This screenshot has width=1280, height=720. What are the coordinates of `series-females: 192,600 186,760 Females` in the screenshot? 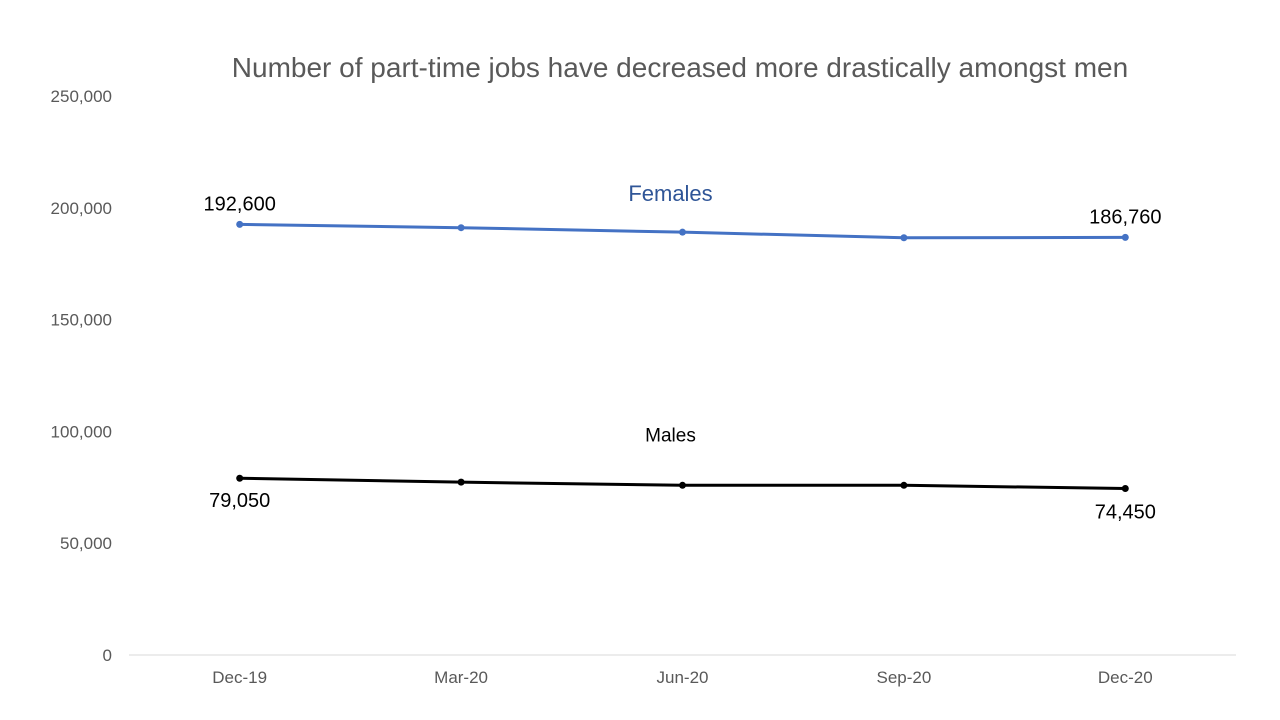 It's located at (682, 211).